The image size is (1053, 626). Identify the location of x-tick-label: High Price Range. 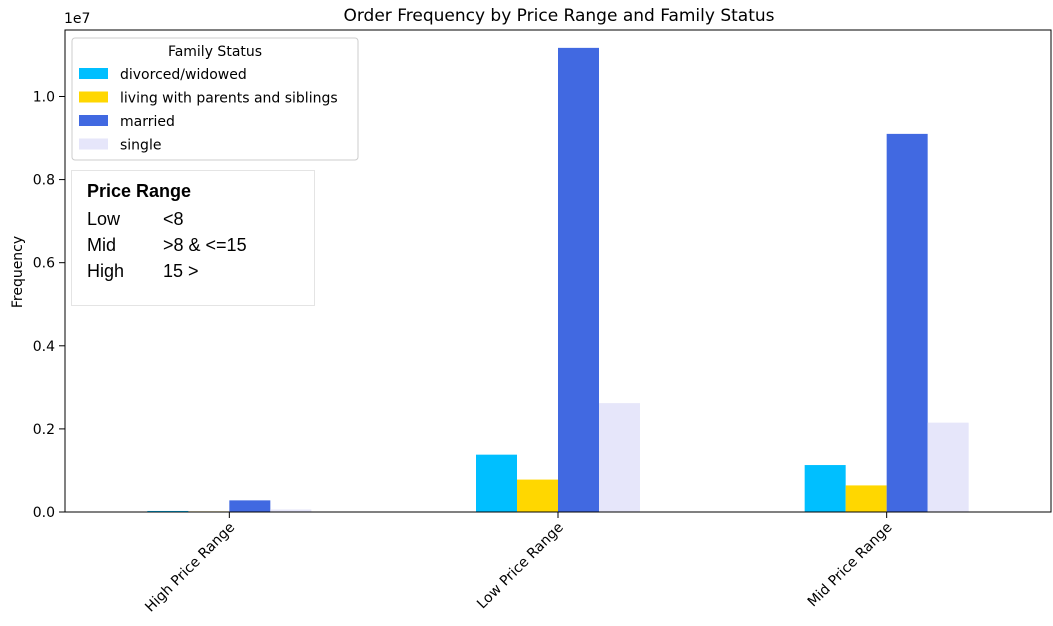
(190, 568).